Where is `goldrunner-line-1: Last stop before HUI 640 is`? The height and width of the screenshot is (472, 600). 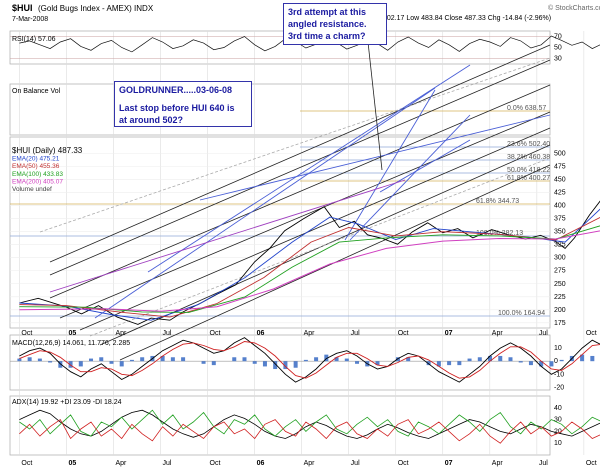
goldrunner-line-1: Last stop before HUI 640 is is located at coordinates (177, 108).